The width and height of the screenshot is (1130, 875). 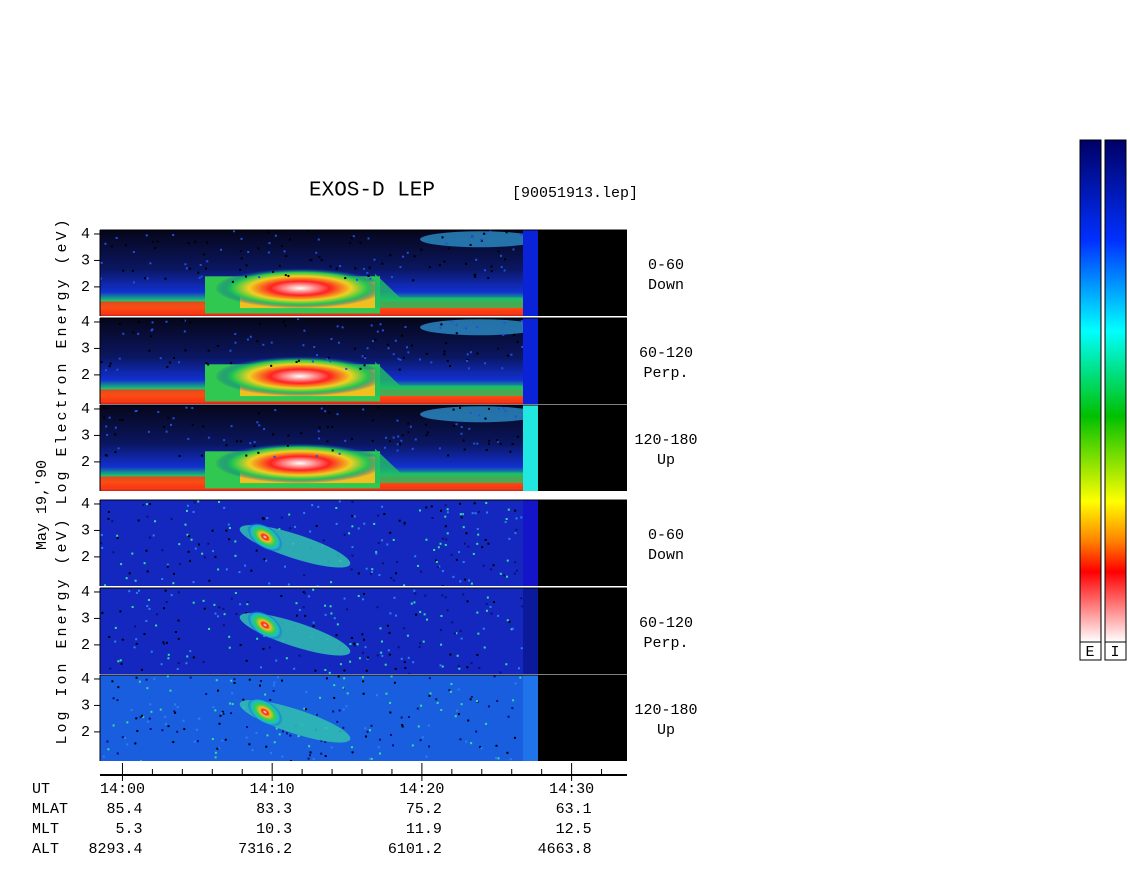 I want to click on colorbar, so click(x=1115, y=391).